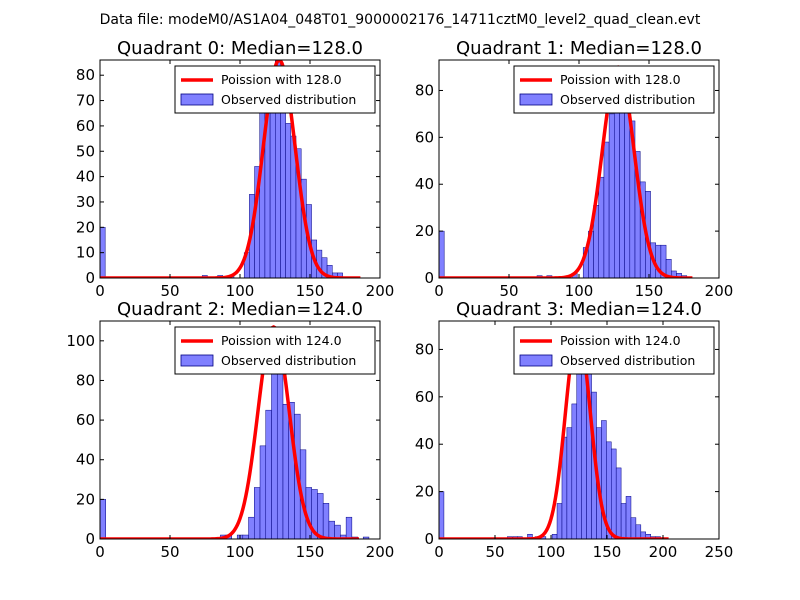 The image size is (800, 600). I want to click on axes-frame, so click(579, 430).